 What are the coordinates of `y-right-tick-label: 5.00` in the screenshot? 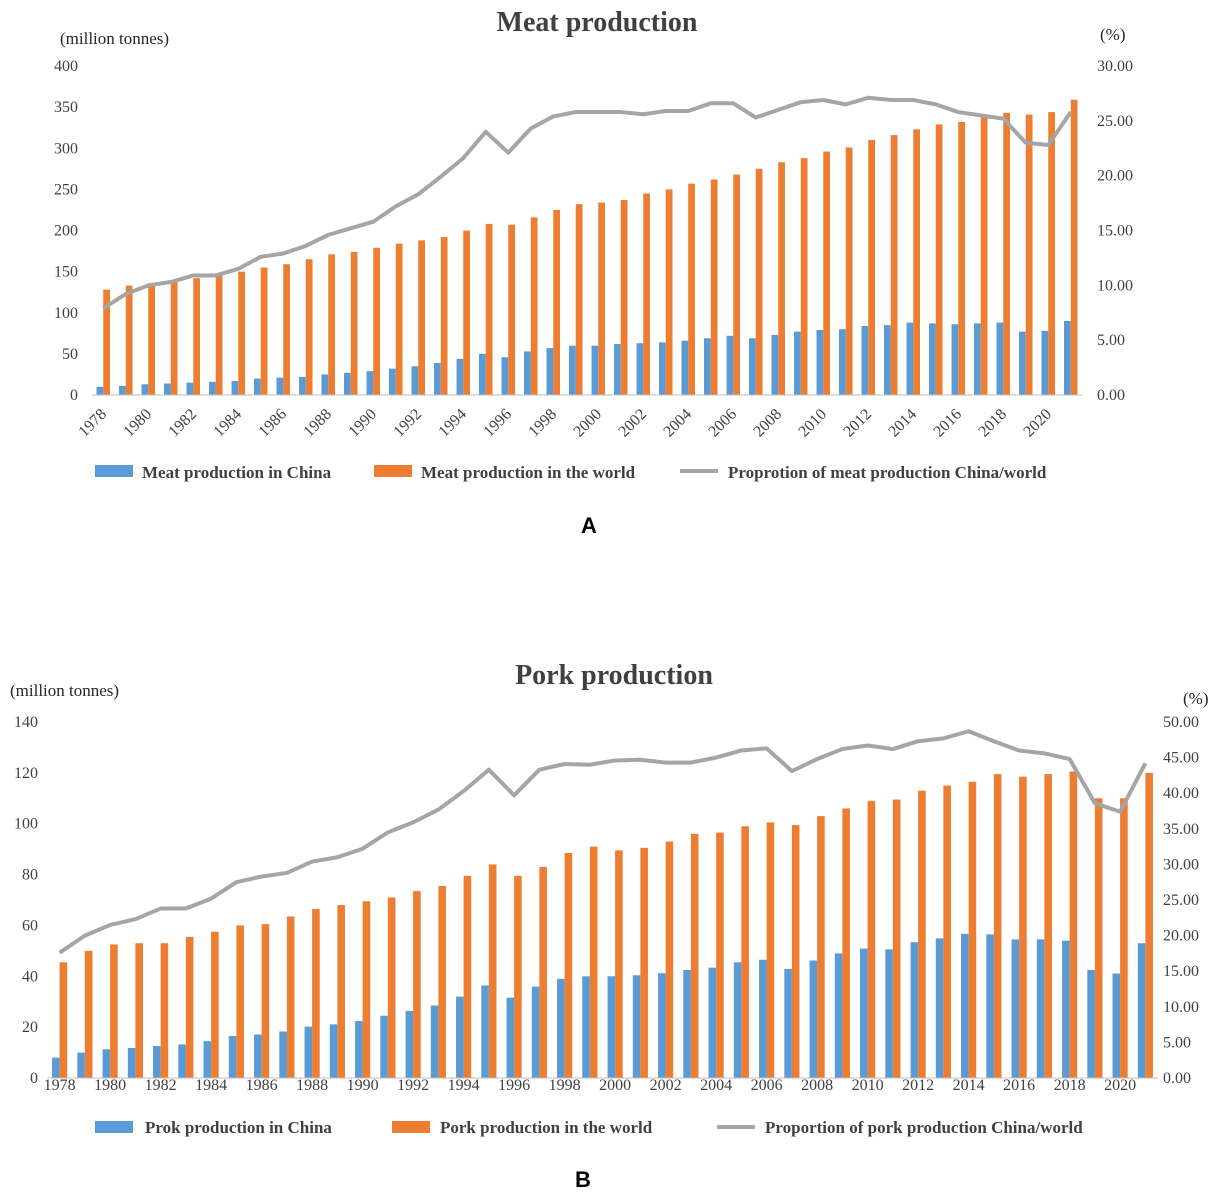 It's located at (1177, 1042).